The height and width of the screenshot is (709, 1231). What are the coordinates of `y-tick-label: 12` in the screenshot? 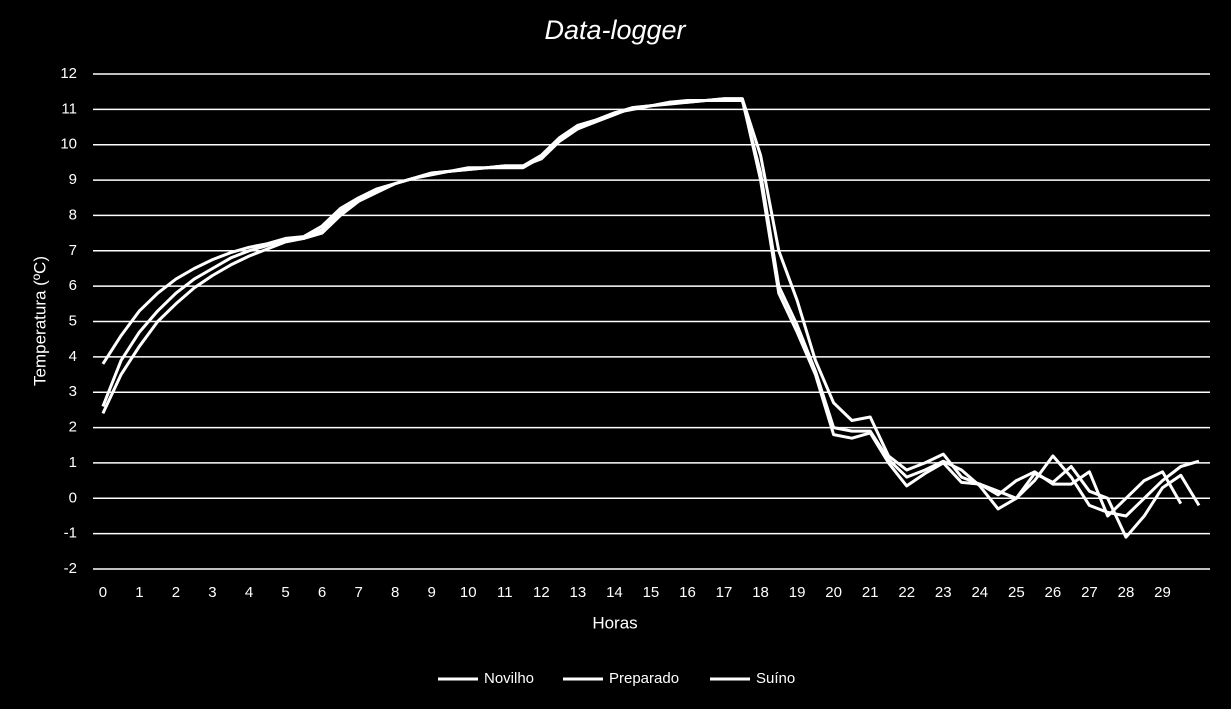 It's located at (68, 73).